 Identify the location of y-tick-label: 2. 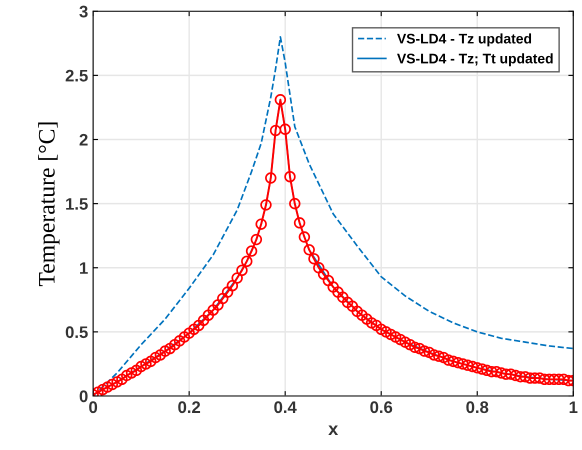
(84, 140).